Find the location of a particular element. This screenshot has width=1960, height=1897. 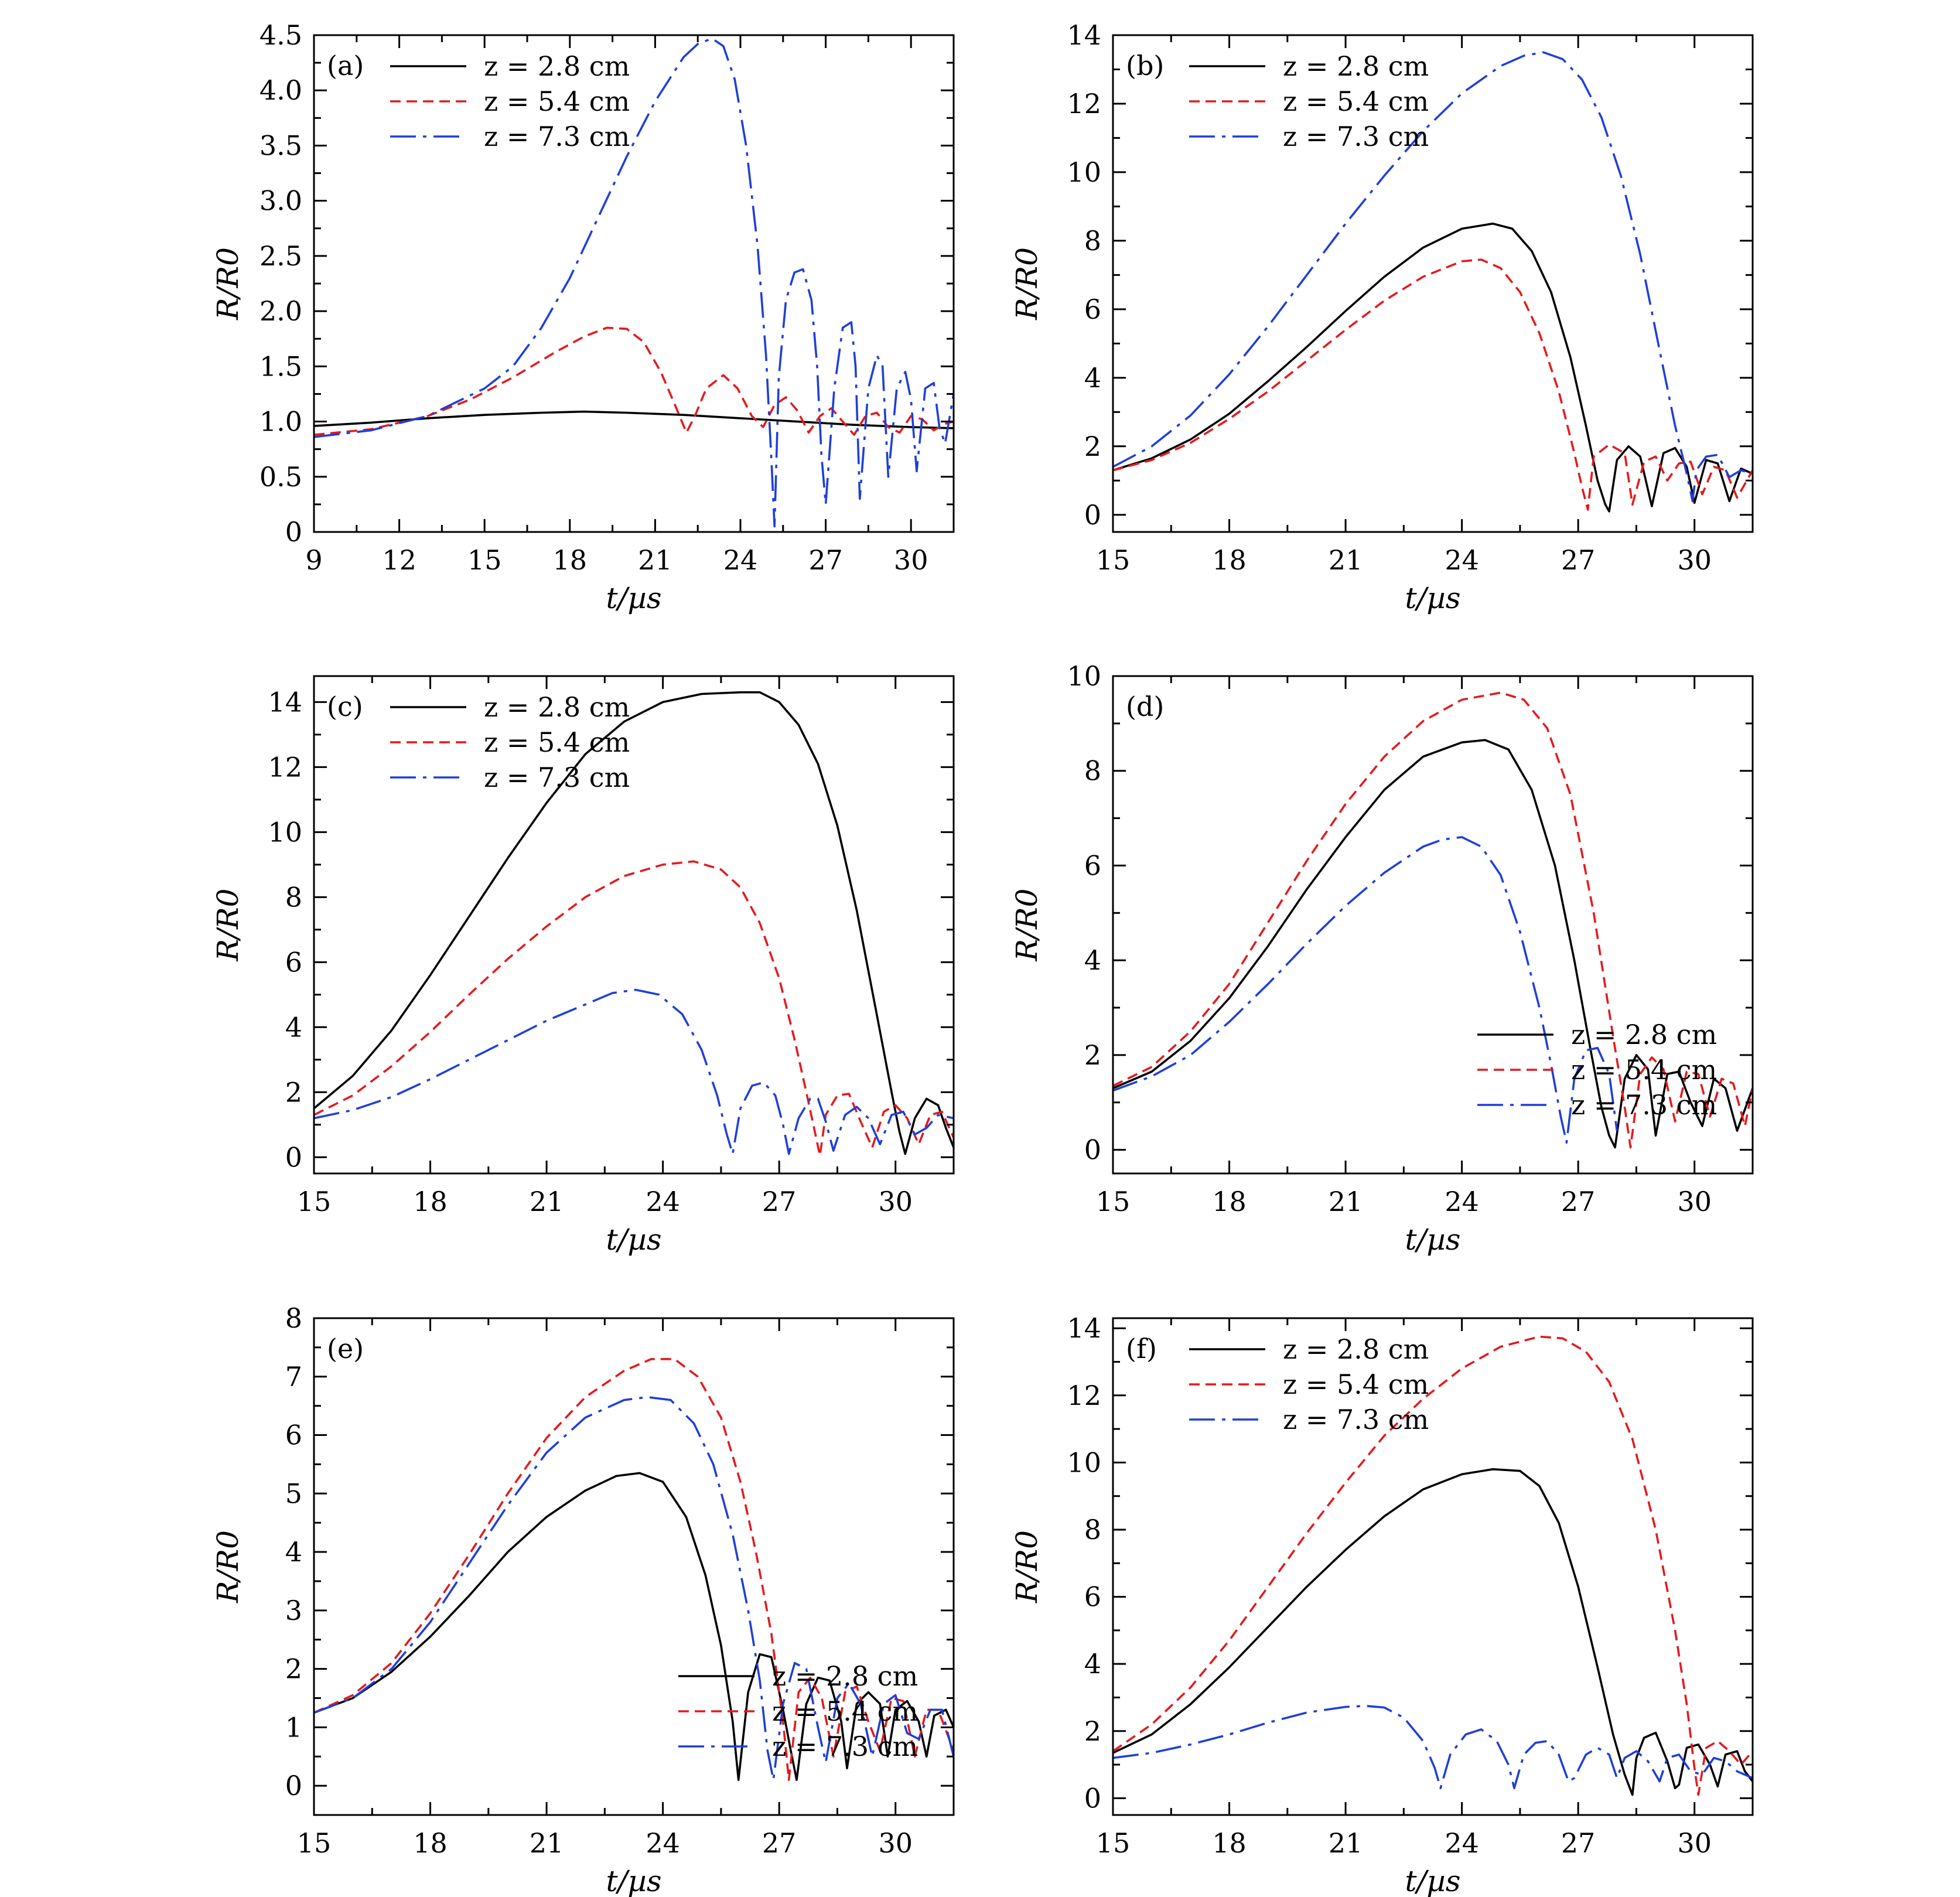

y-tick-label: 2.0 is located at coordinates (280, 311).